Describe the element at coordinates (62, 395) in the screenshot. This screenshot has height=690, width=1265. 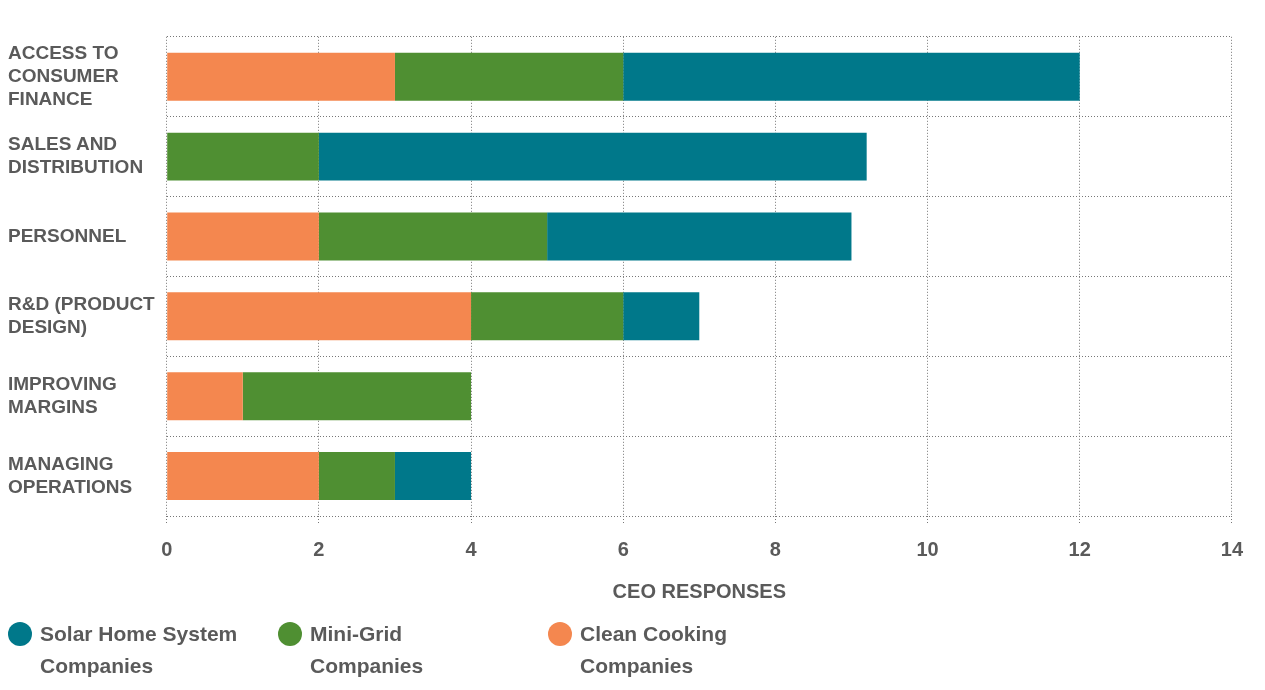
I see `y-tick-label: IMPROVING MARGINS` at that location.